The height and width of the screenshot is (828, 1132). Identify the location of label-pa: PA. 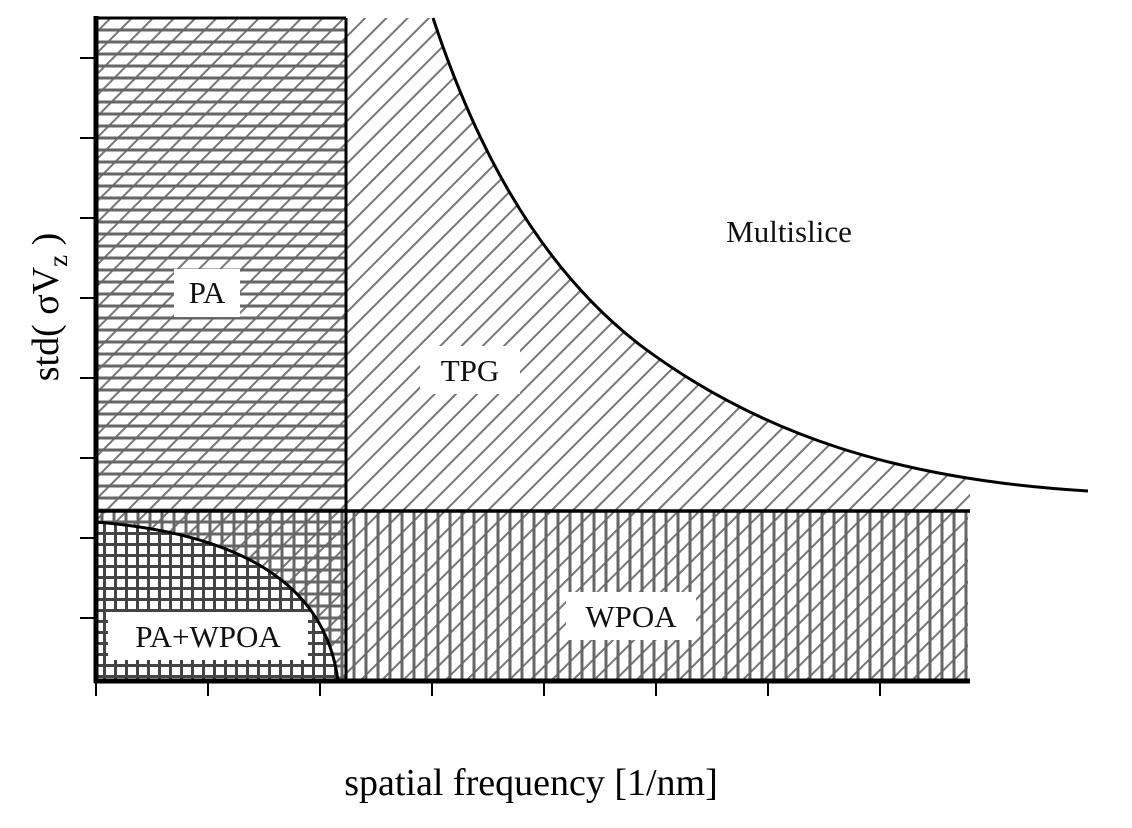
(207, 292).